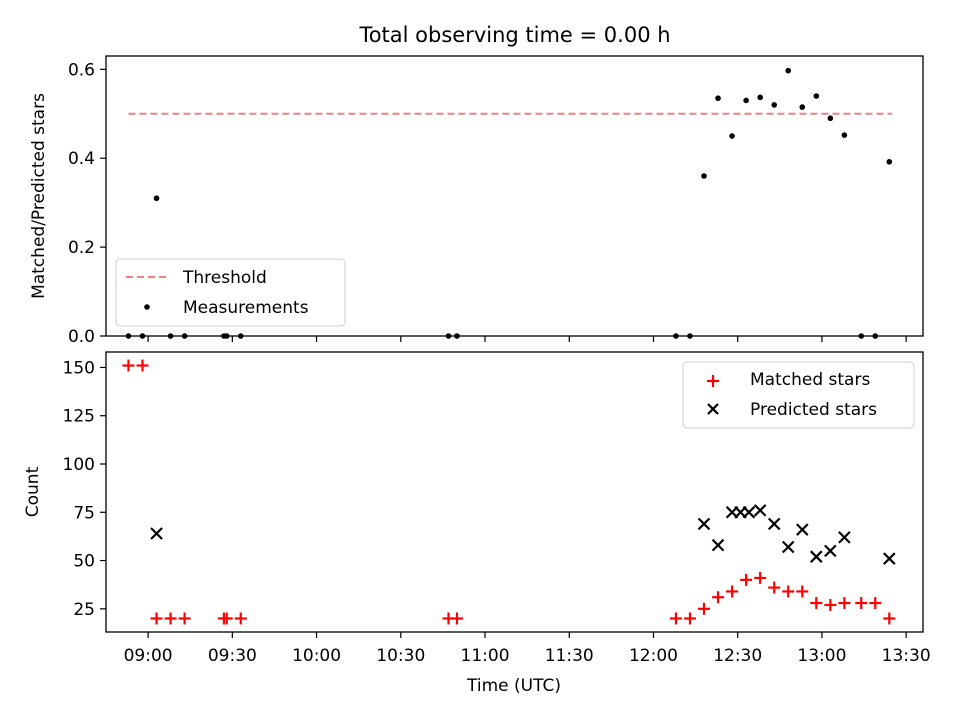 The height and width of the screenshot is (720, 960). Describe the element at coordinates (514, 35) in the screenshot. I see `figure-title: Total observing time = 0.00 h` at that location.